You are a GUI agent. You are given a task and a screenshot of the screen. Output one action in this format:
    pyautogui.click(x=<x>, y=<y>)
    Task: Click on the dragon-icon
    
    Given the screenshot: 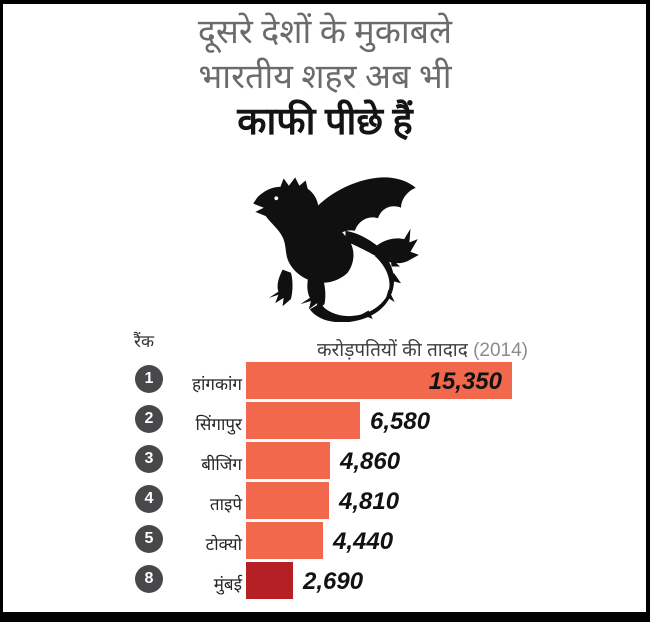 What is the action you would take?
    pyautogui.click(x=336, y=249)
    